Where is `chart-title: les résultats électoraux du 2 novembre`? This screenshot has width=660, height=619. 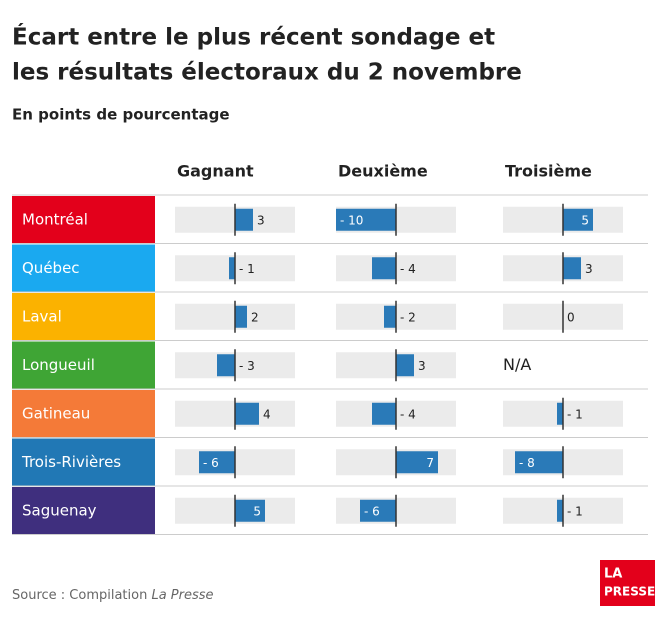 chart-title: les résultats électoraux du 2 novembre is located at coordinates (267, 73).